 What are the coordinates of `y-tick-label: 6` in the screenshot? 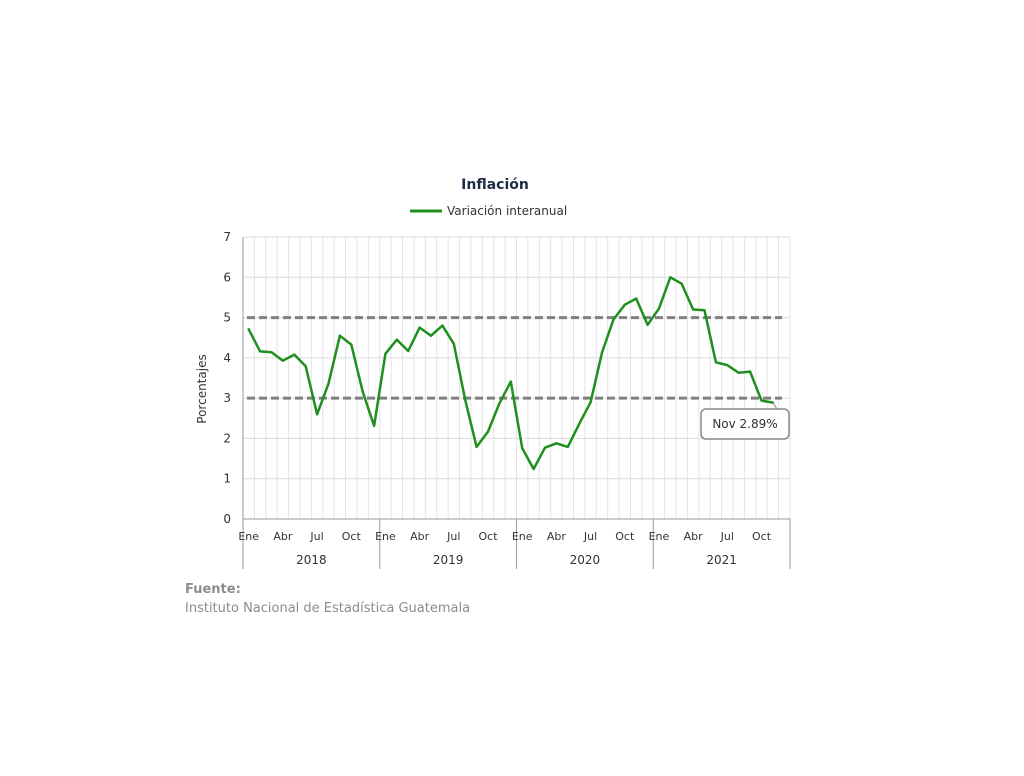 It's located at (227, 277).